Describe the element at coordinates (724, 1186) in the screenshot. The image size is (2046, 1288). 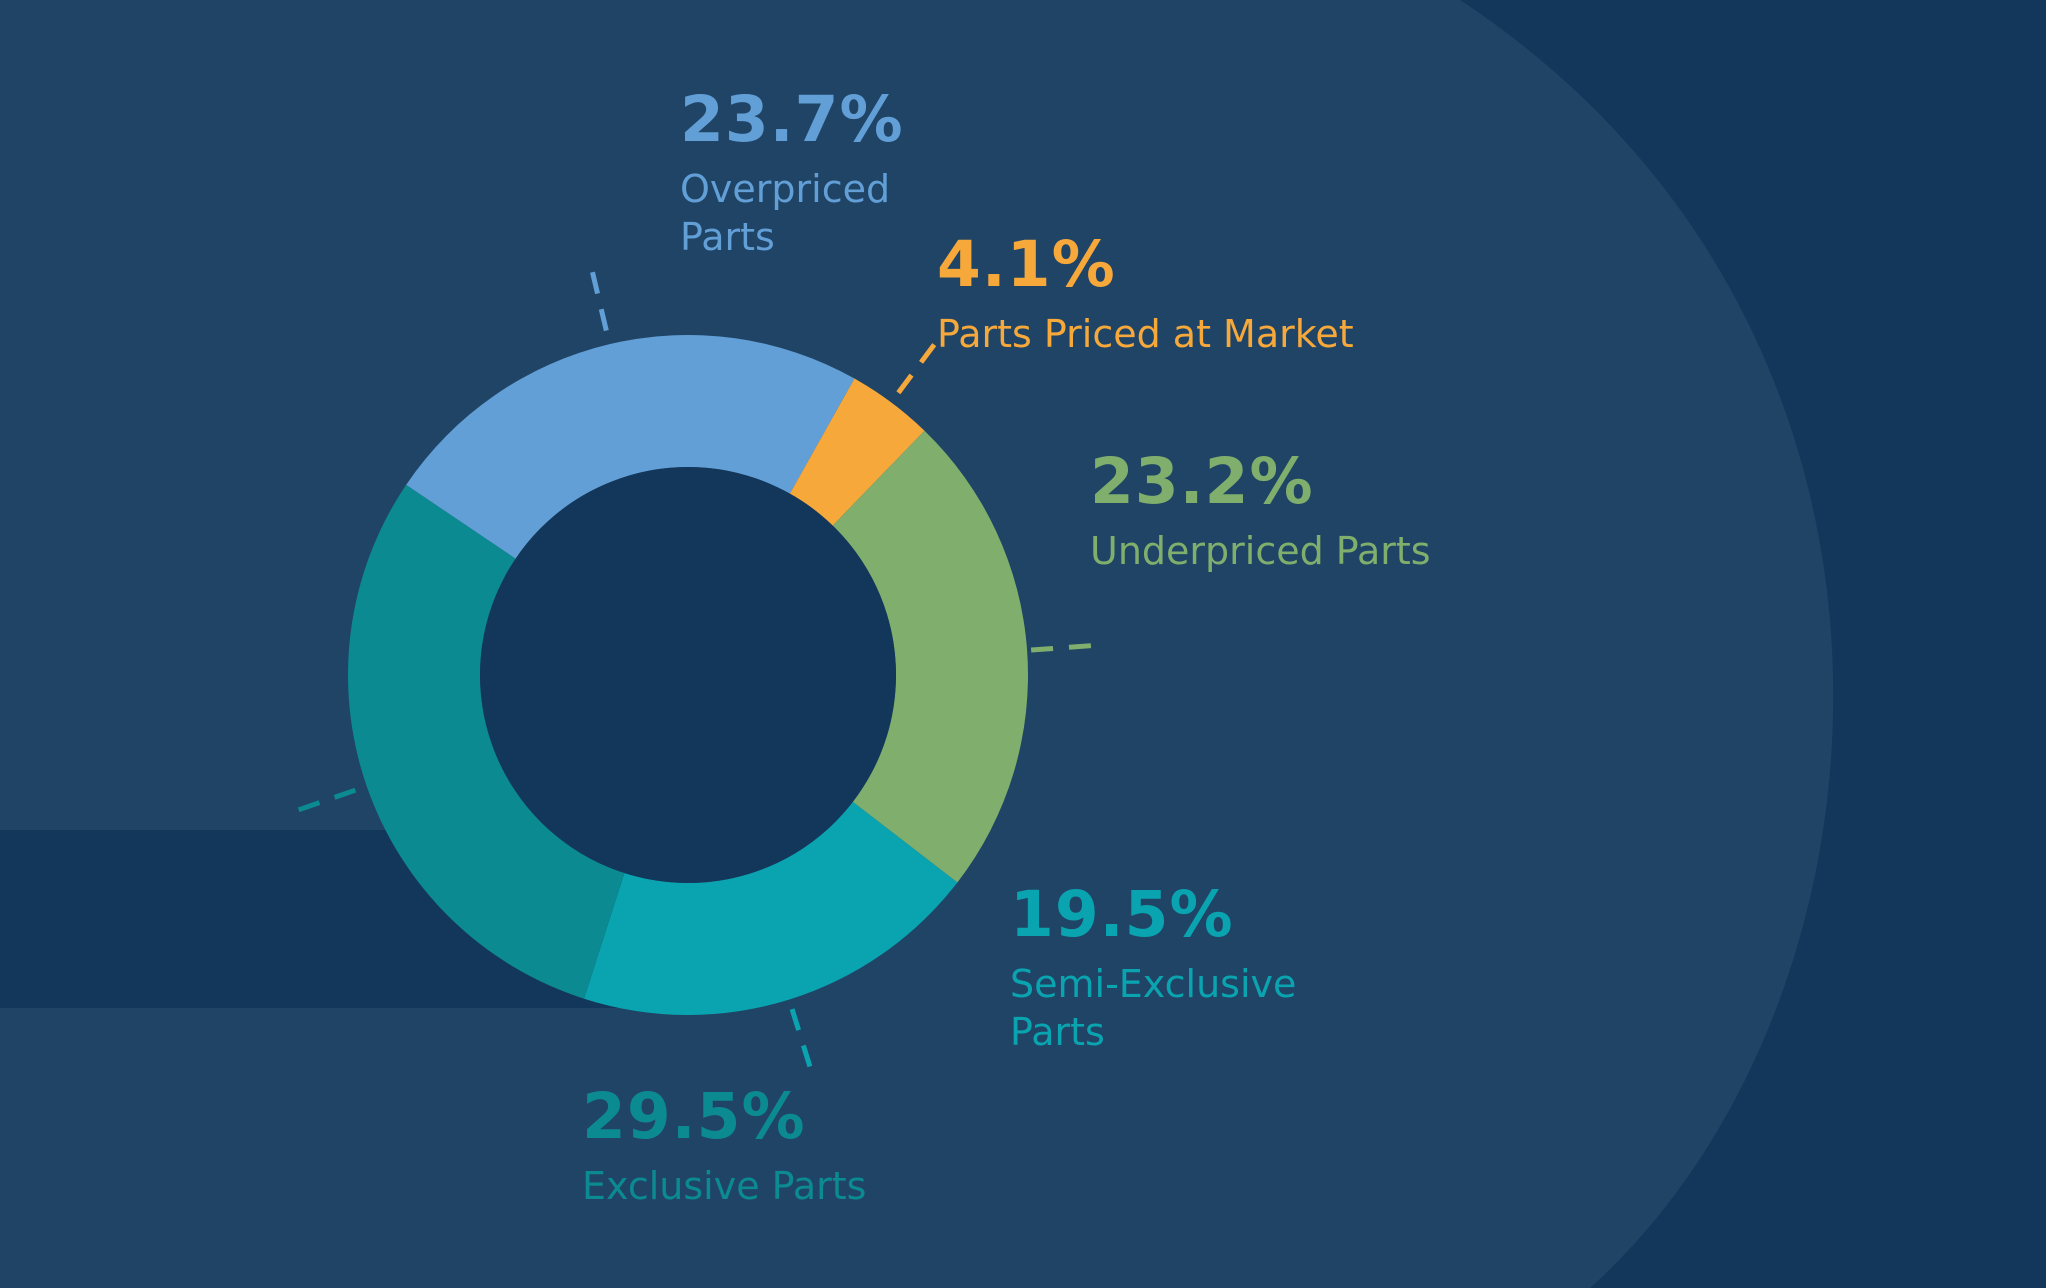
I see `slice-category-label: Exclusive Parts` at that location.